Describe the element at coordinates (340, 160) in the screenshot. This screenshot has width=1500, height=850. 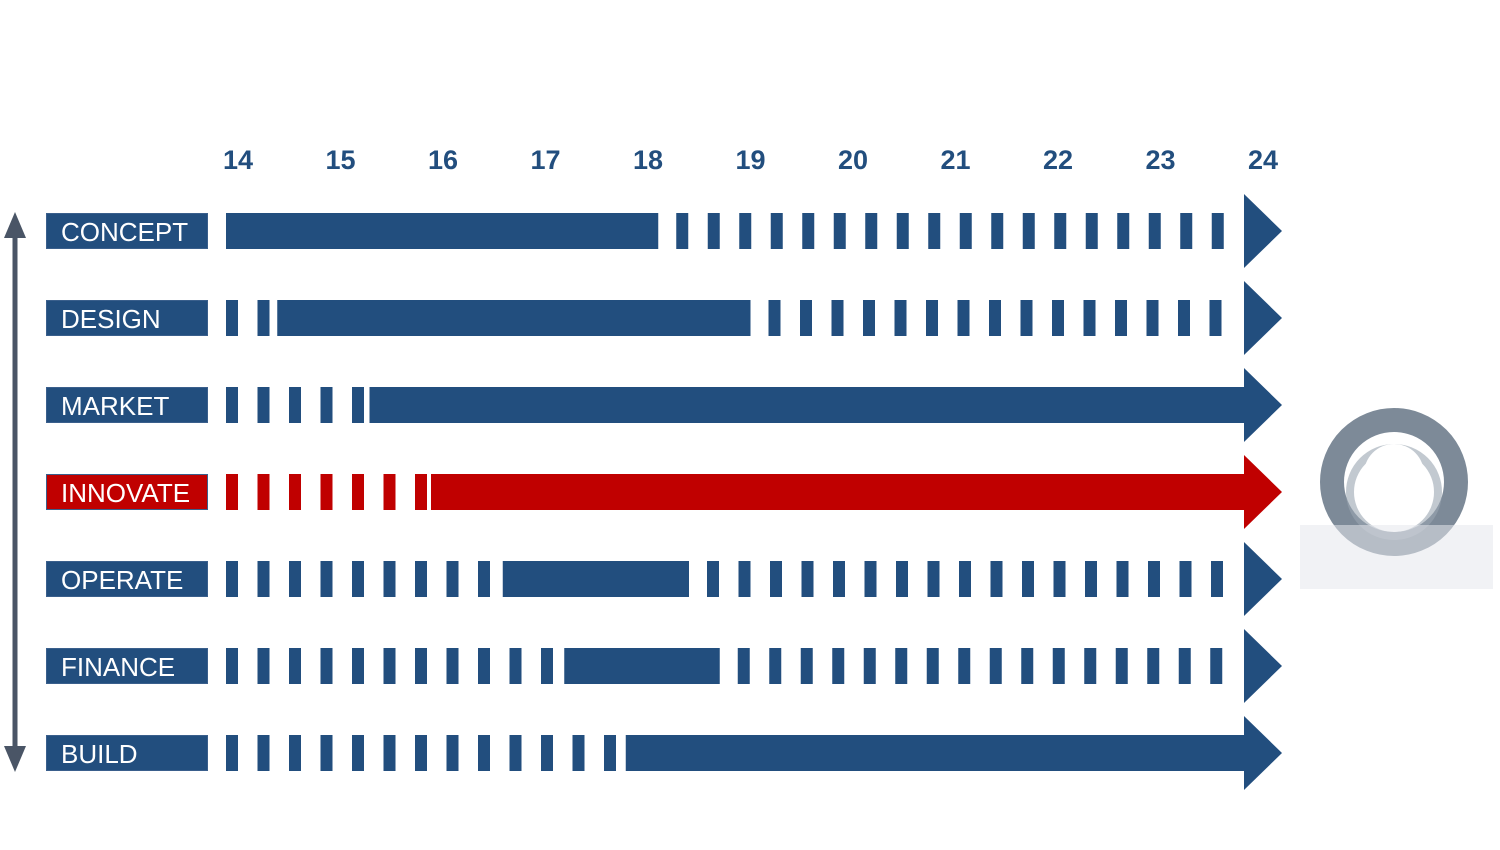
I see `year-label: 15` at that location.